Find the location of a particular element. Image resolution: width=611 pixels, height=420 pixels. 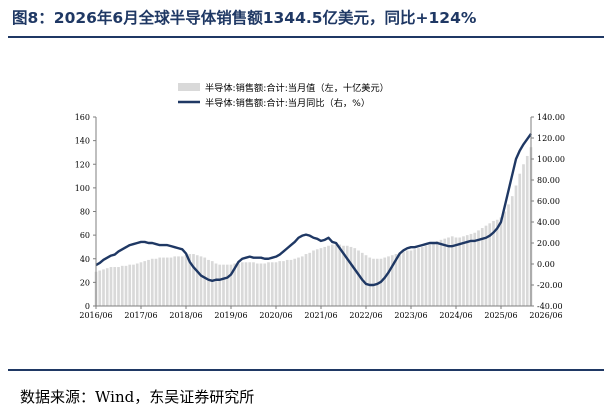

right-tick-label: 60.00 is located at coordinates (548, 201).